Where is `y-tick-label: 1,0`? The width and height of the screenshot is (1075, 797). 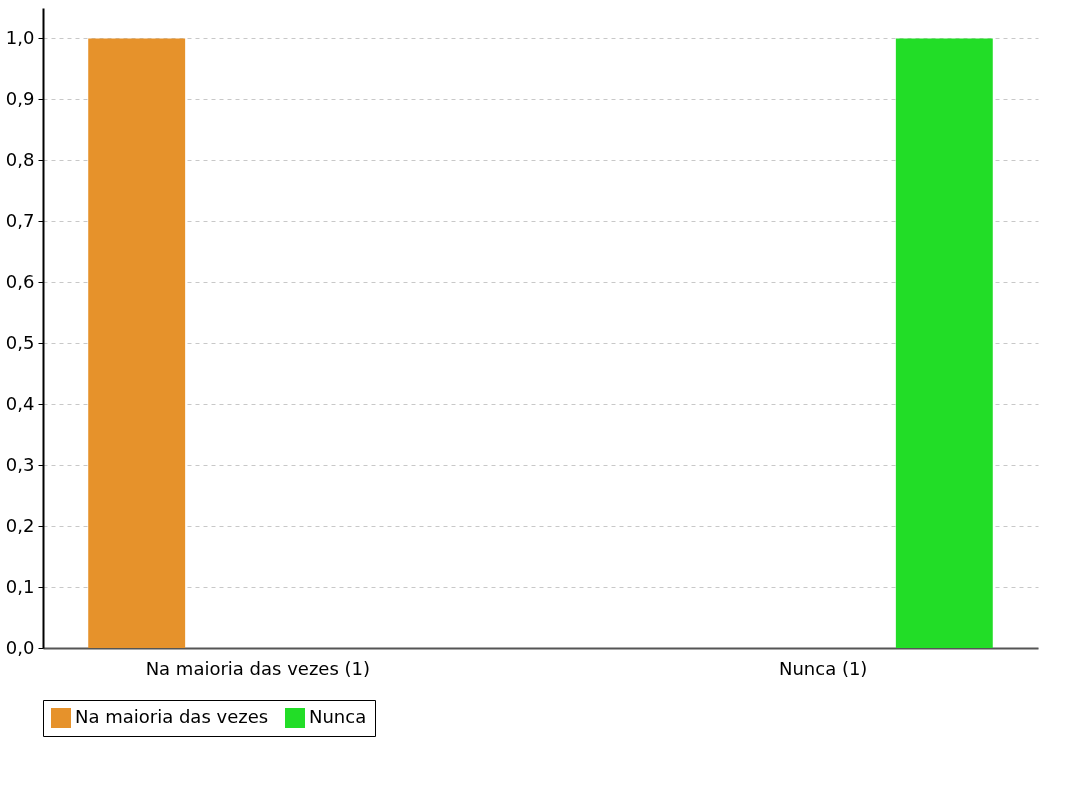
y-tick-label: 1,0 is located at coordinates (20, 37).